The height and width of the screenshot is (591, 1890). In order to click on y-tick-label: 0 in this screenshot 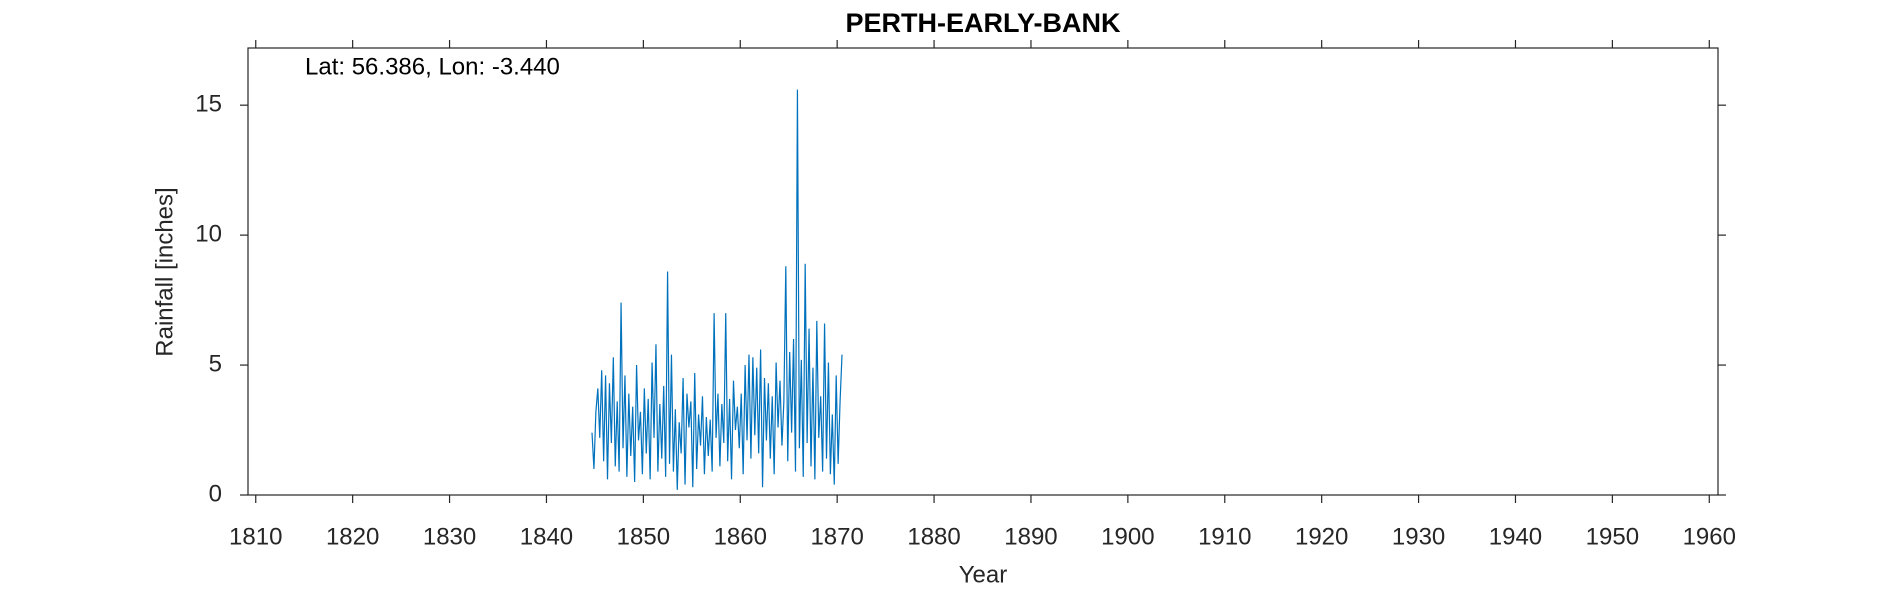, I will do `click(215, 493)`.